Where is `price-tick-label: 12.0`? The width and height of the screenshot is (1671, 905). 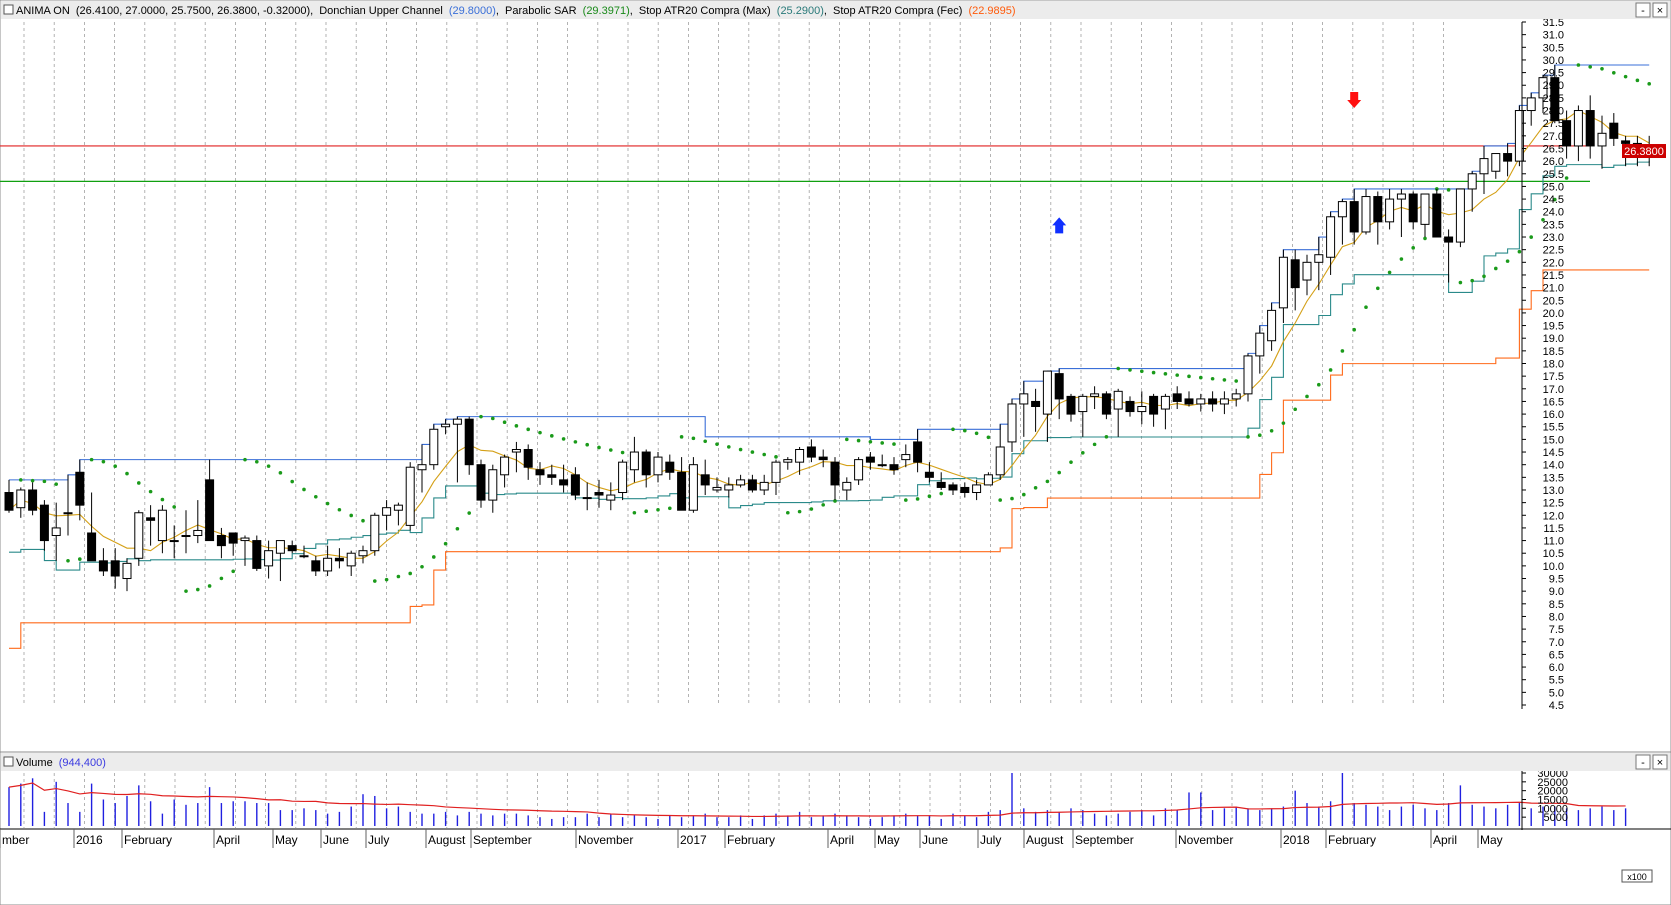 price-tick-label: 12.0 is located at coordinates (1553, 516).